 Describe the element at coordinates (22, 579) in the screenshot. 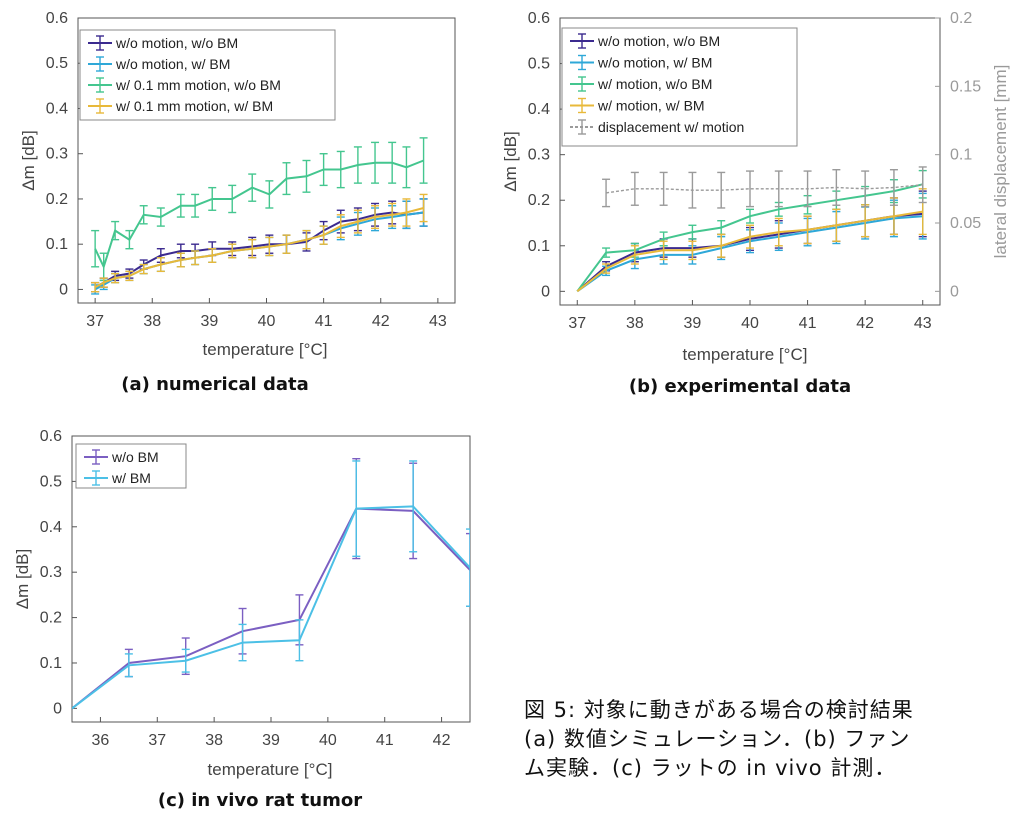

I see `y-axis-label: Δm [dB]` at that location.